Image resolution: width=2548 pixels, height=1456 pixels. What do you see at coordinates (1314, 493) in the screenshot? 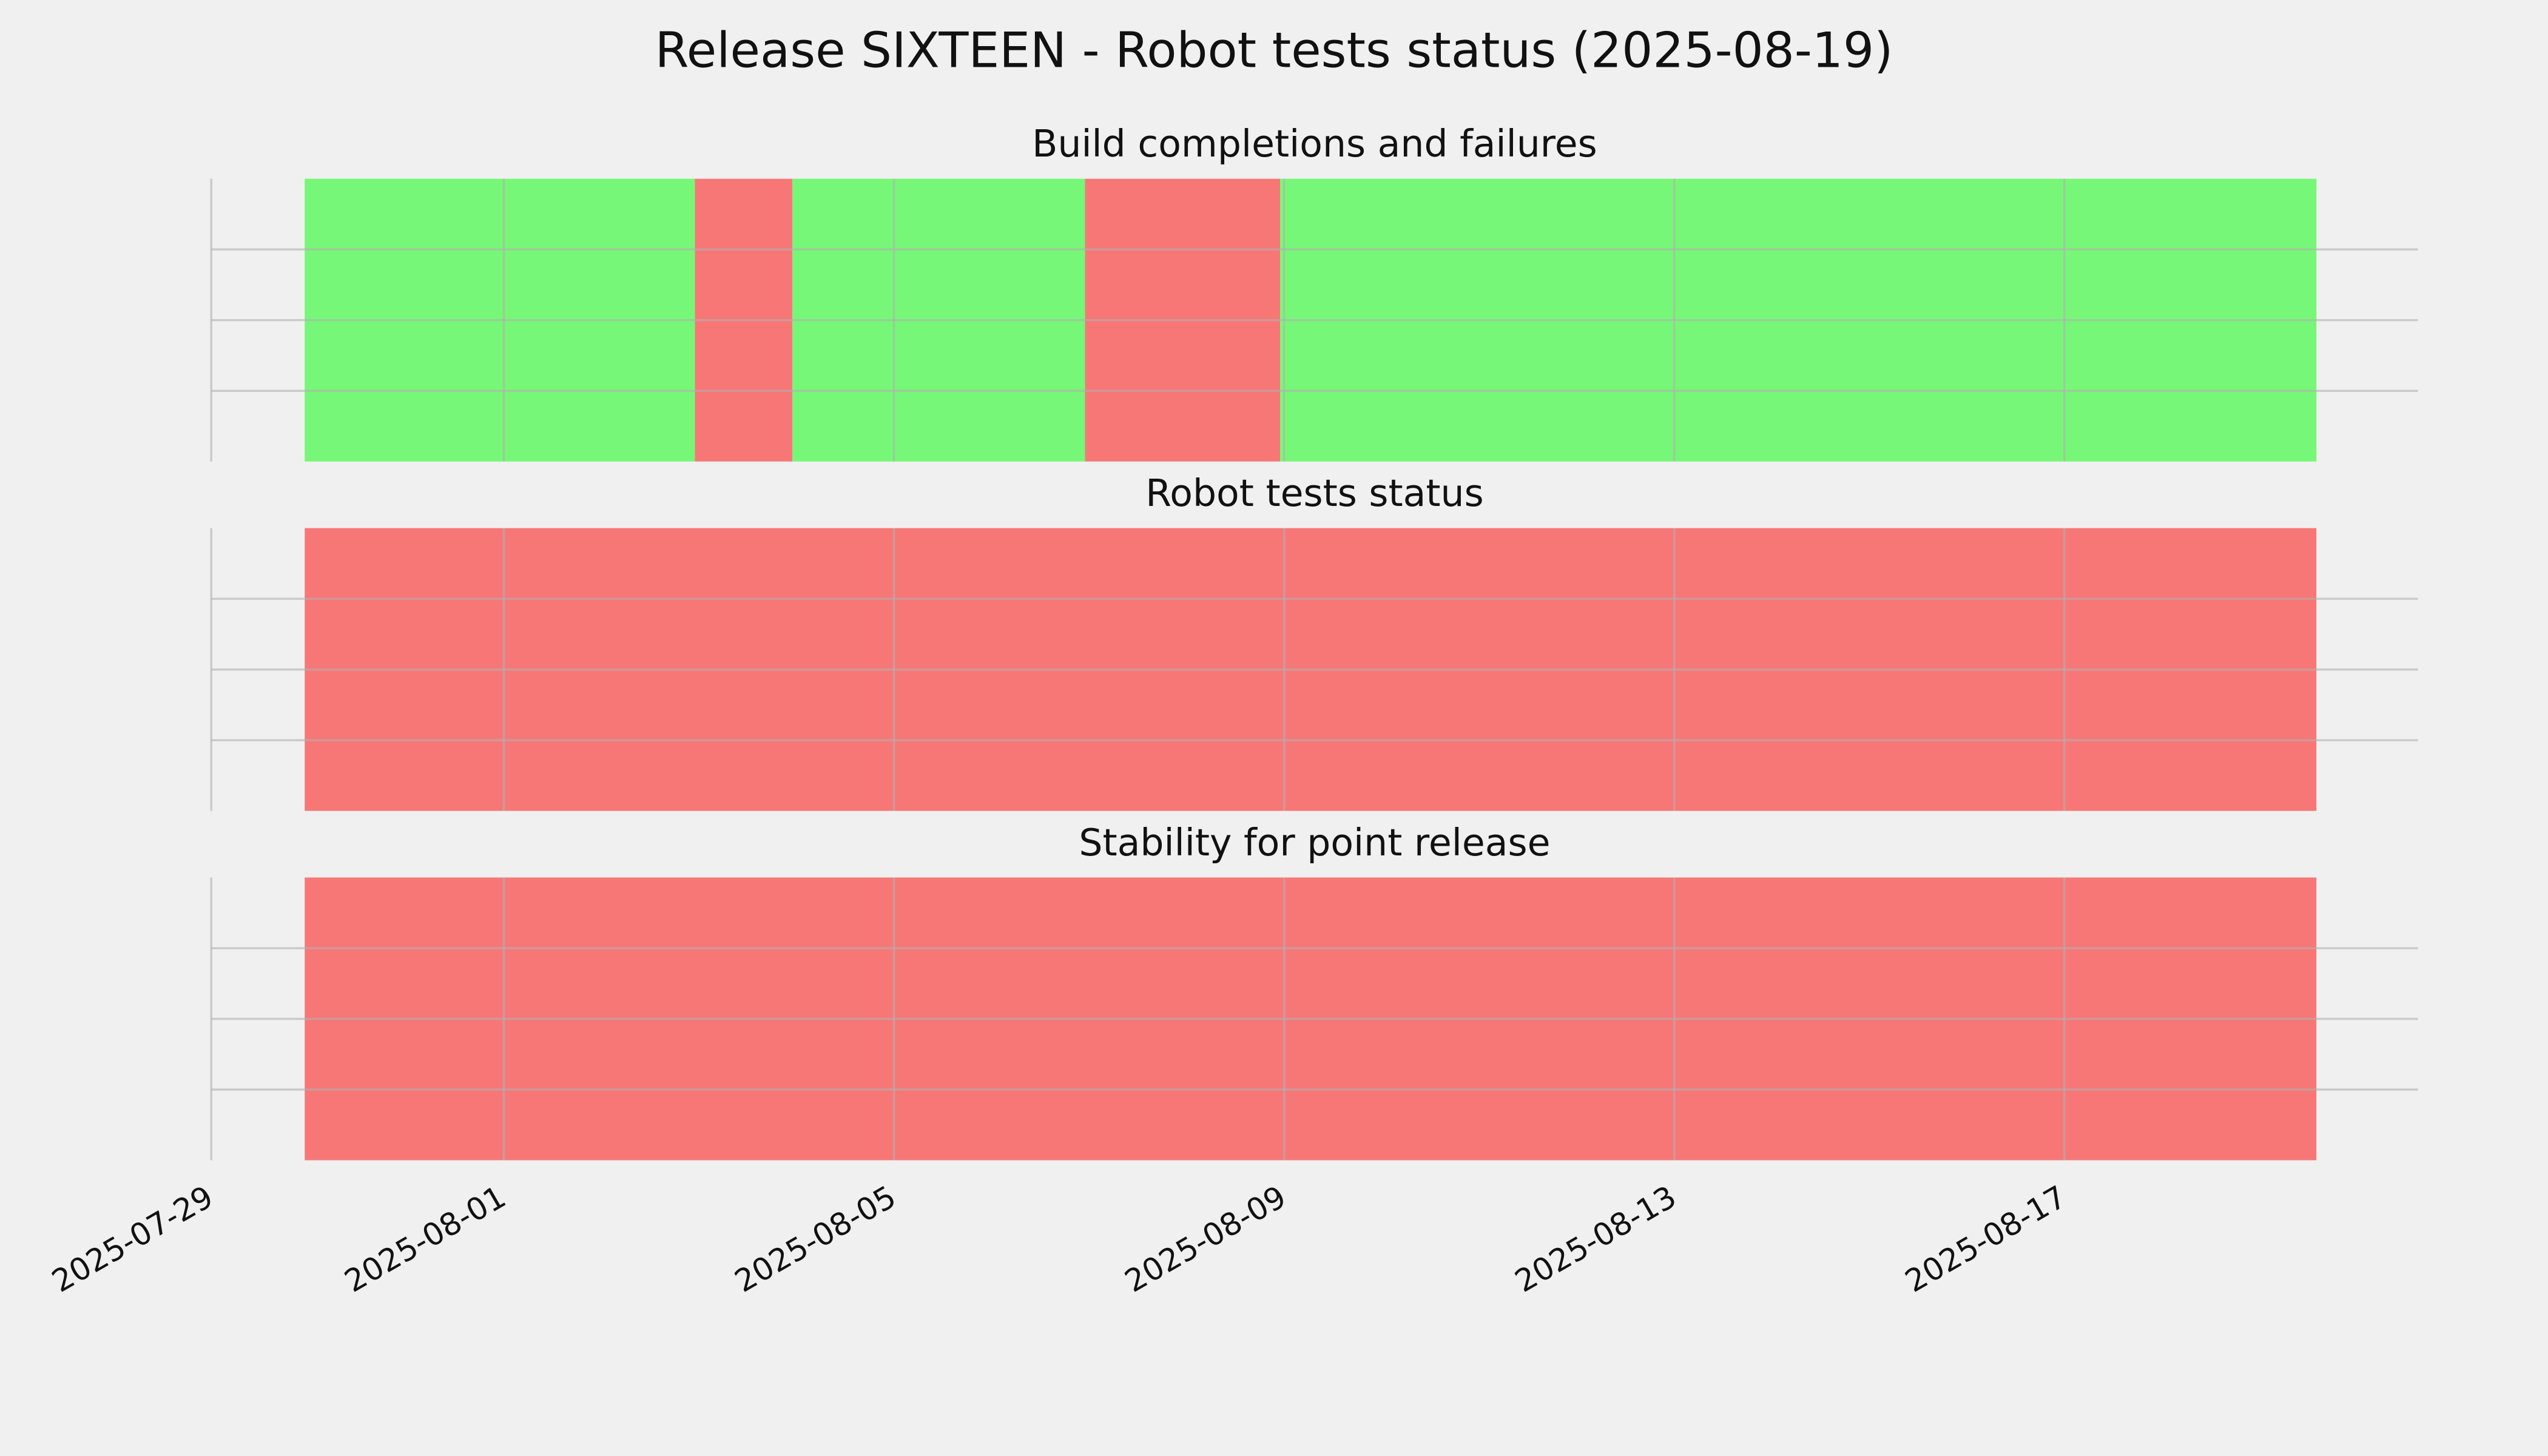
I see `panel-title: Robot tests status` at bounding box center [1314, 493].